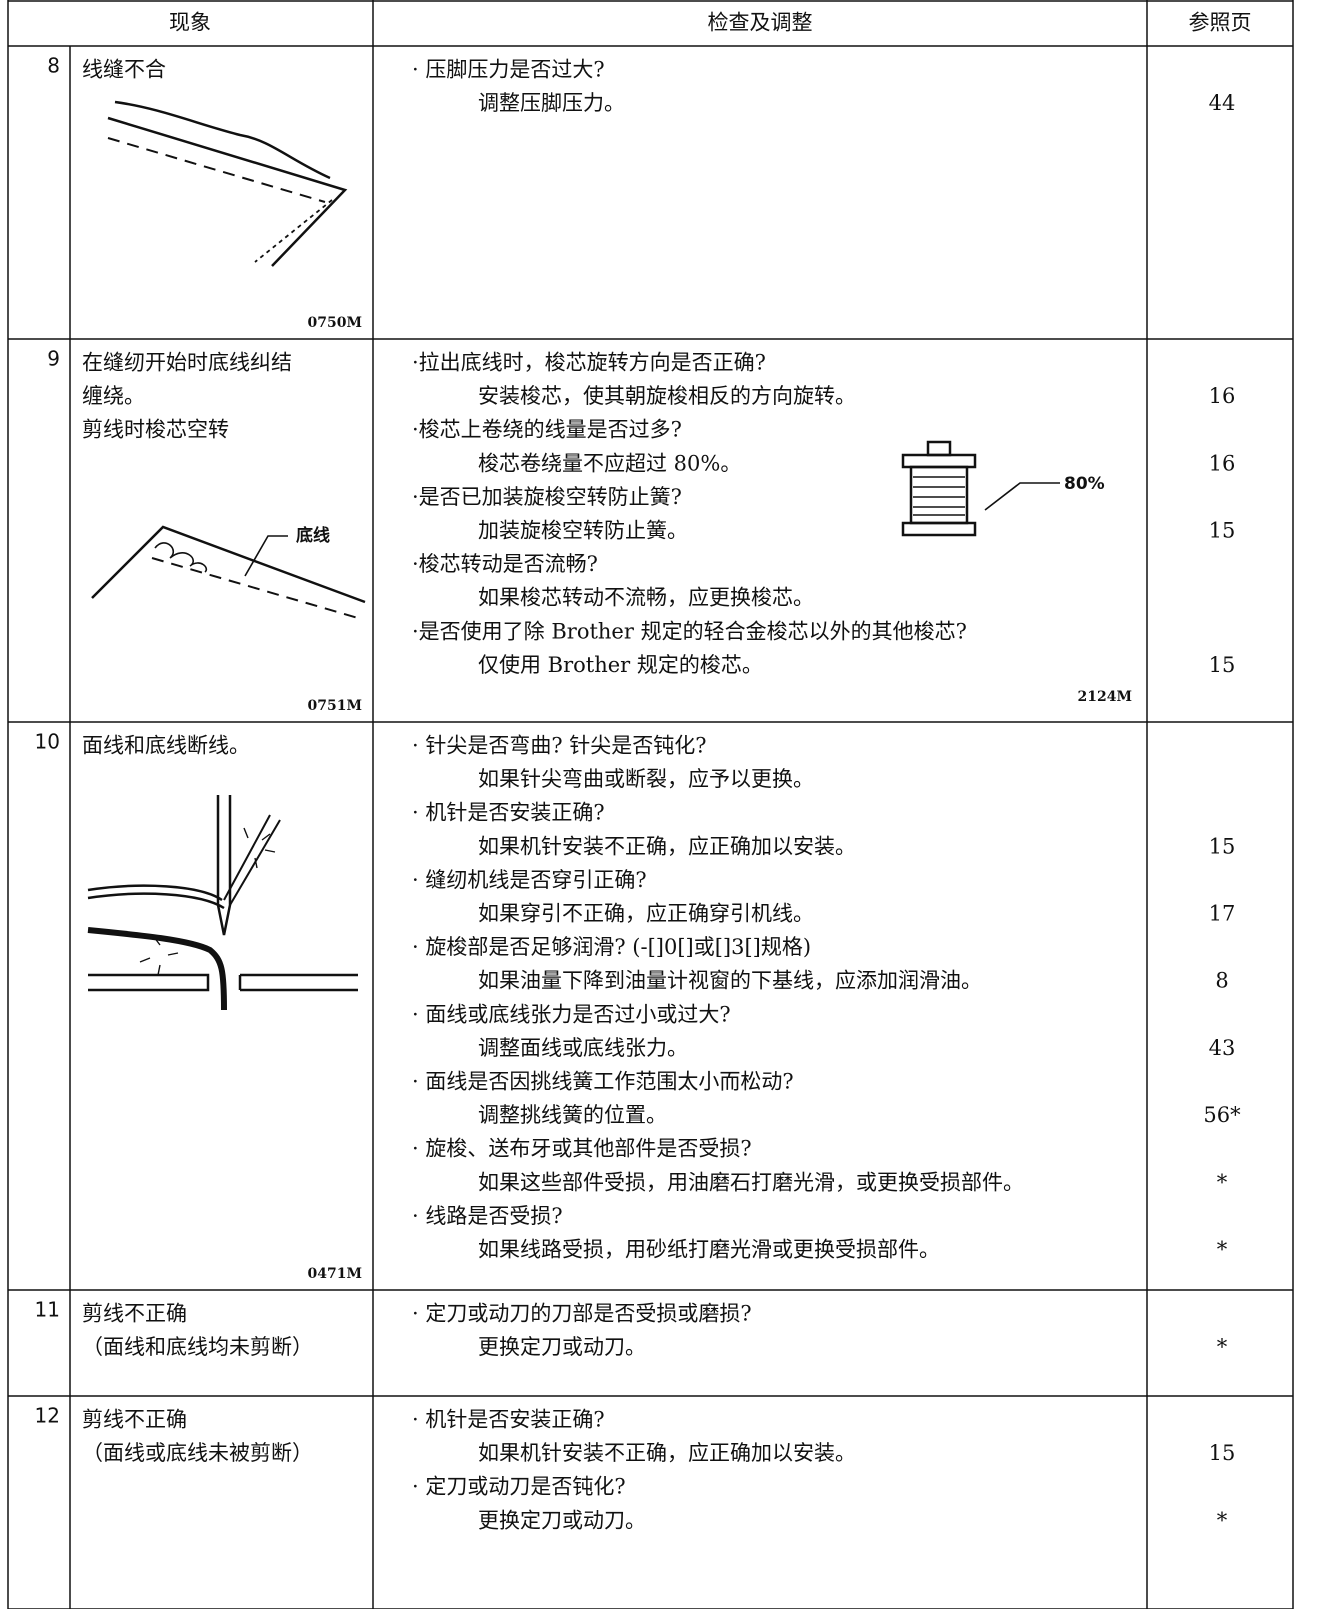 This screenshot has width=1327, height=1609. Describe the element at coordinates (646, 914) in the screenshot. I see `check-action: 如果穿引不正确，应正确穿引机线。` at that location.